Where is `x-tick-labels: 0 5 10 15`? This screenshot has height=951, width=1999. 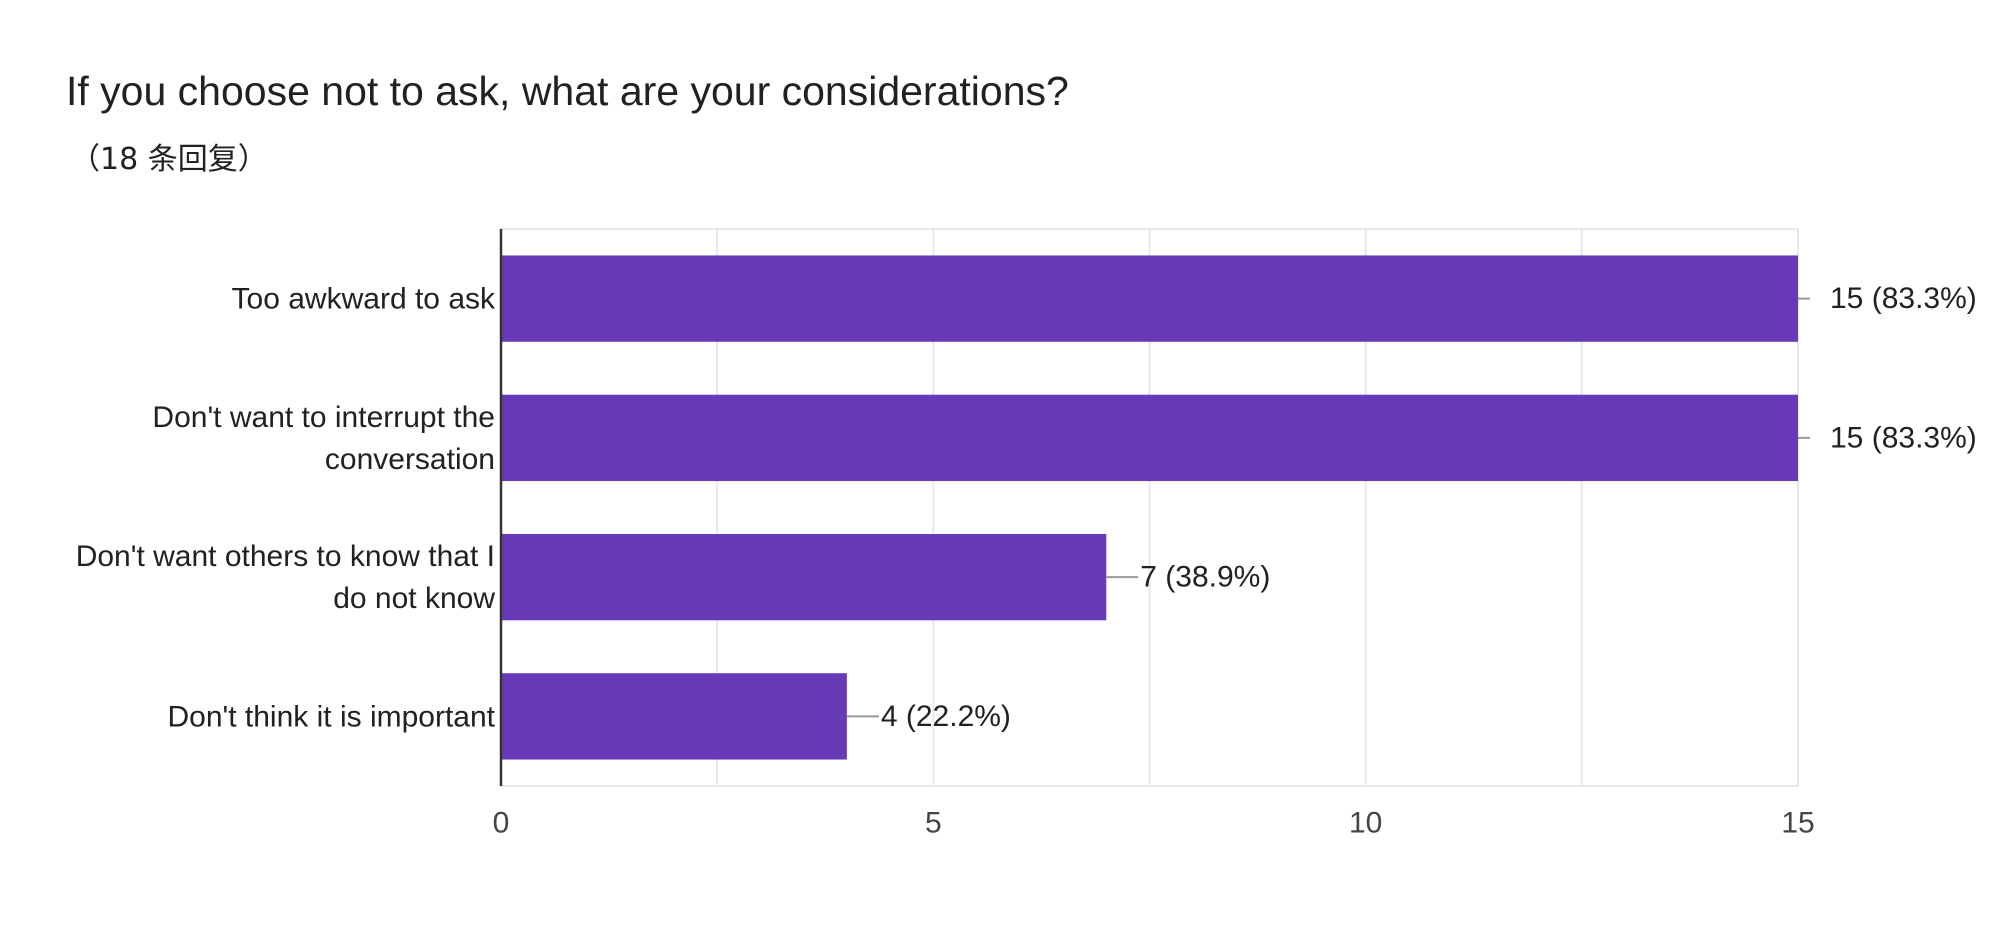 x-tick-labels: 0 5 10 15 is located at coordinates (1154, 823).